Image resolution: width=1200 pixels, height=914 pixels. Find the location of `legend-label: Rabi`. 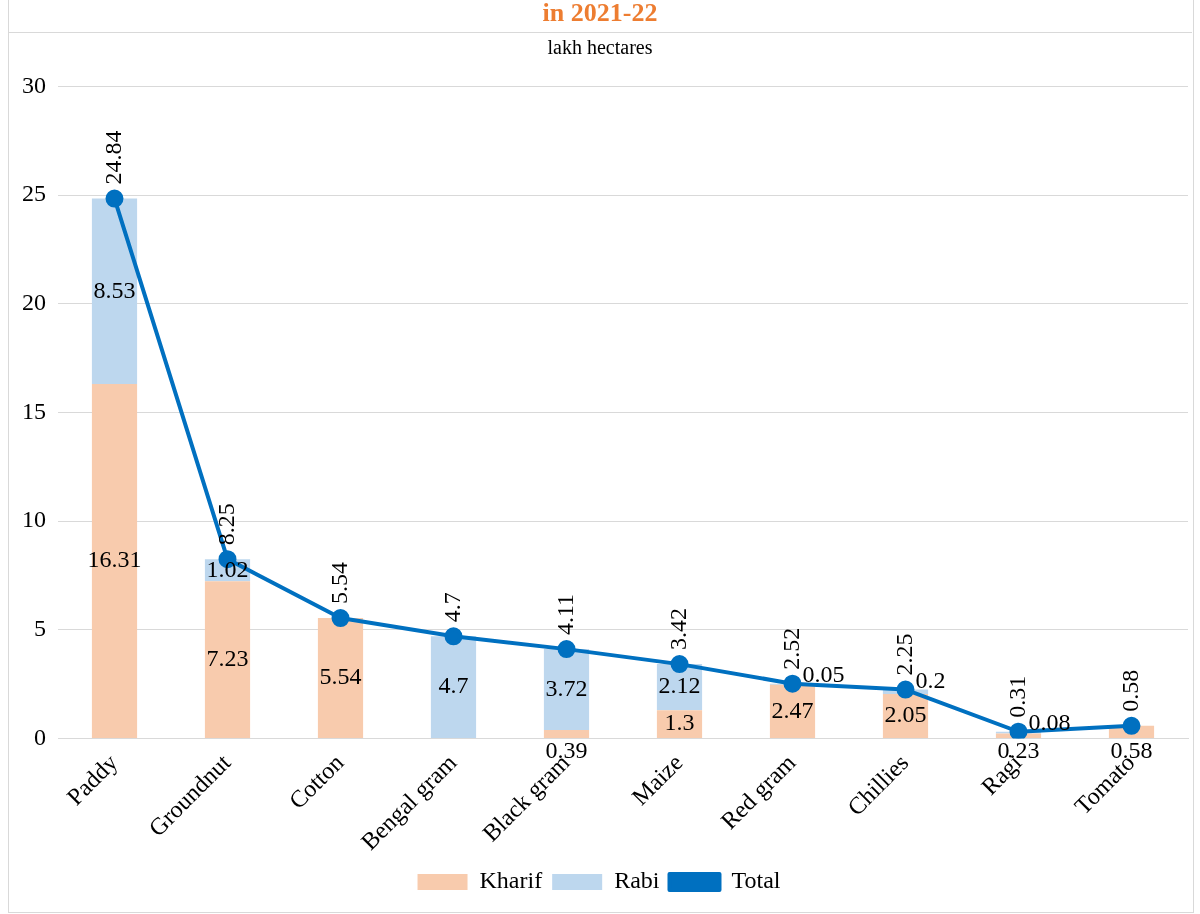

legend-label: Rabi is located at coordinates (637, 880).